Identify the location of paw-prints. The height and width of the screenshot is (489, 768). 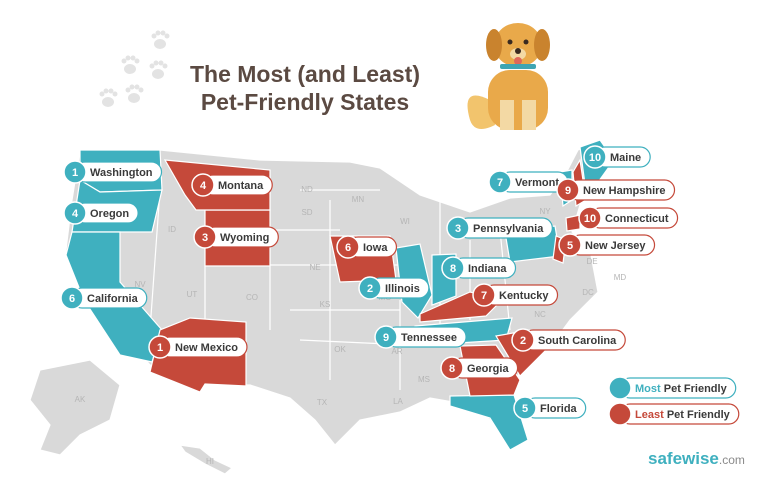
(134, 68).